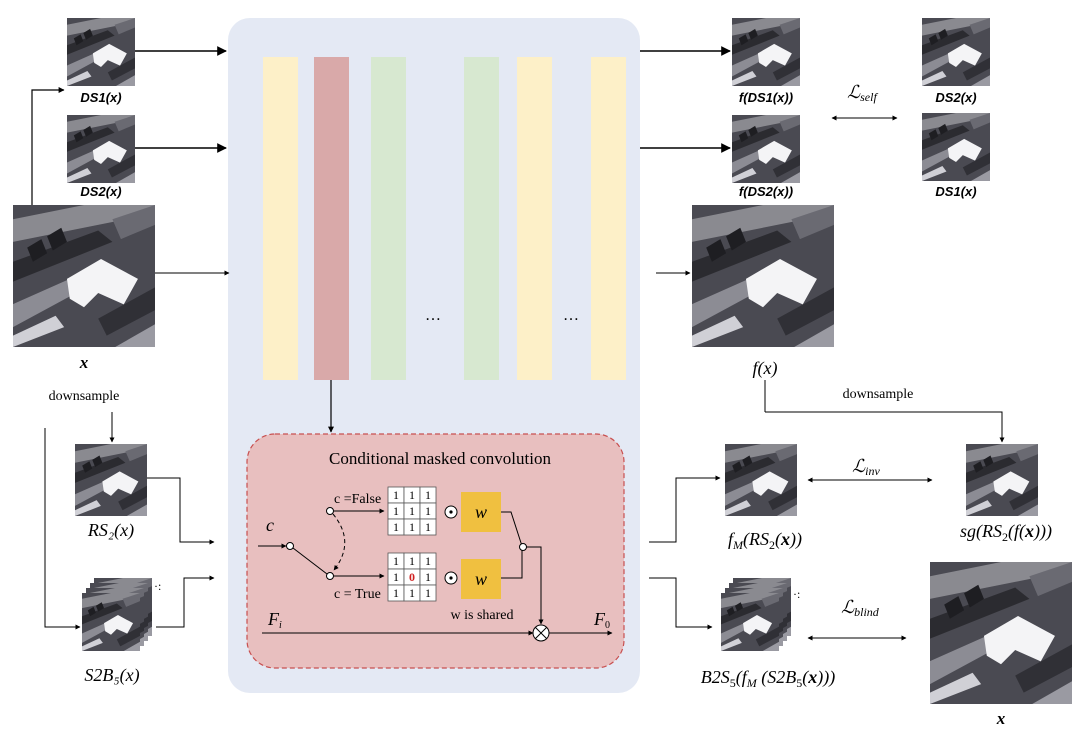 Image resolution: width=1088 pixels, height=734 pixels. What do you see at coordinates (330, 576) in the screenshot?
I see `switch-true-node` at bounding box center [330, 576].